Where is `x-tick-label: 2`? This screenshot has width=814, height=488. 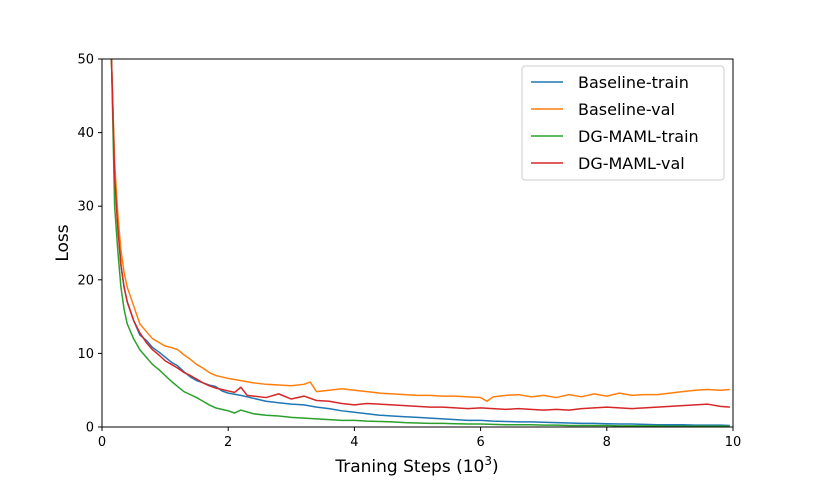
x-tick-label: 2 is located at coordinates (228, 442).